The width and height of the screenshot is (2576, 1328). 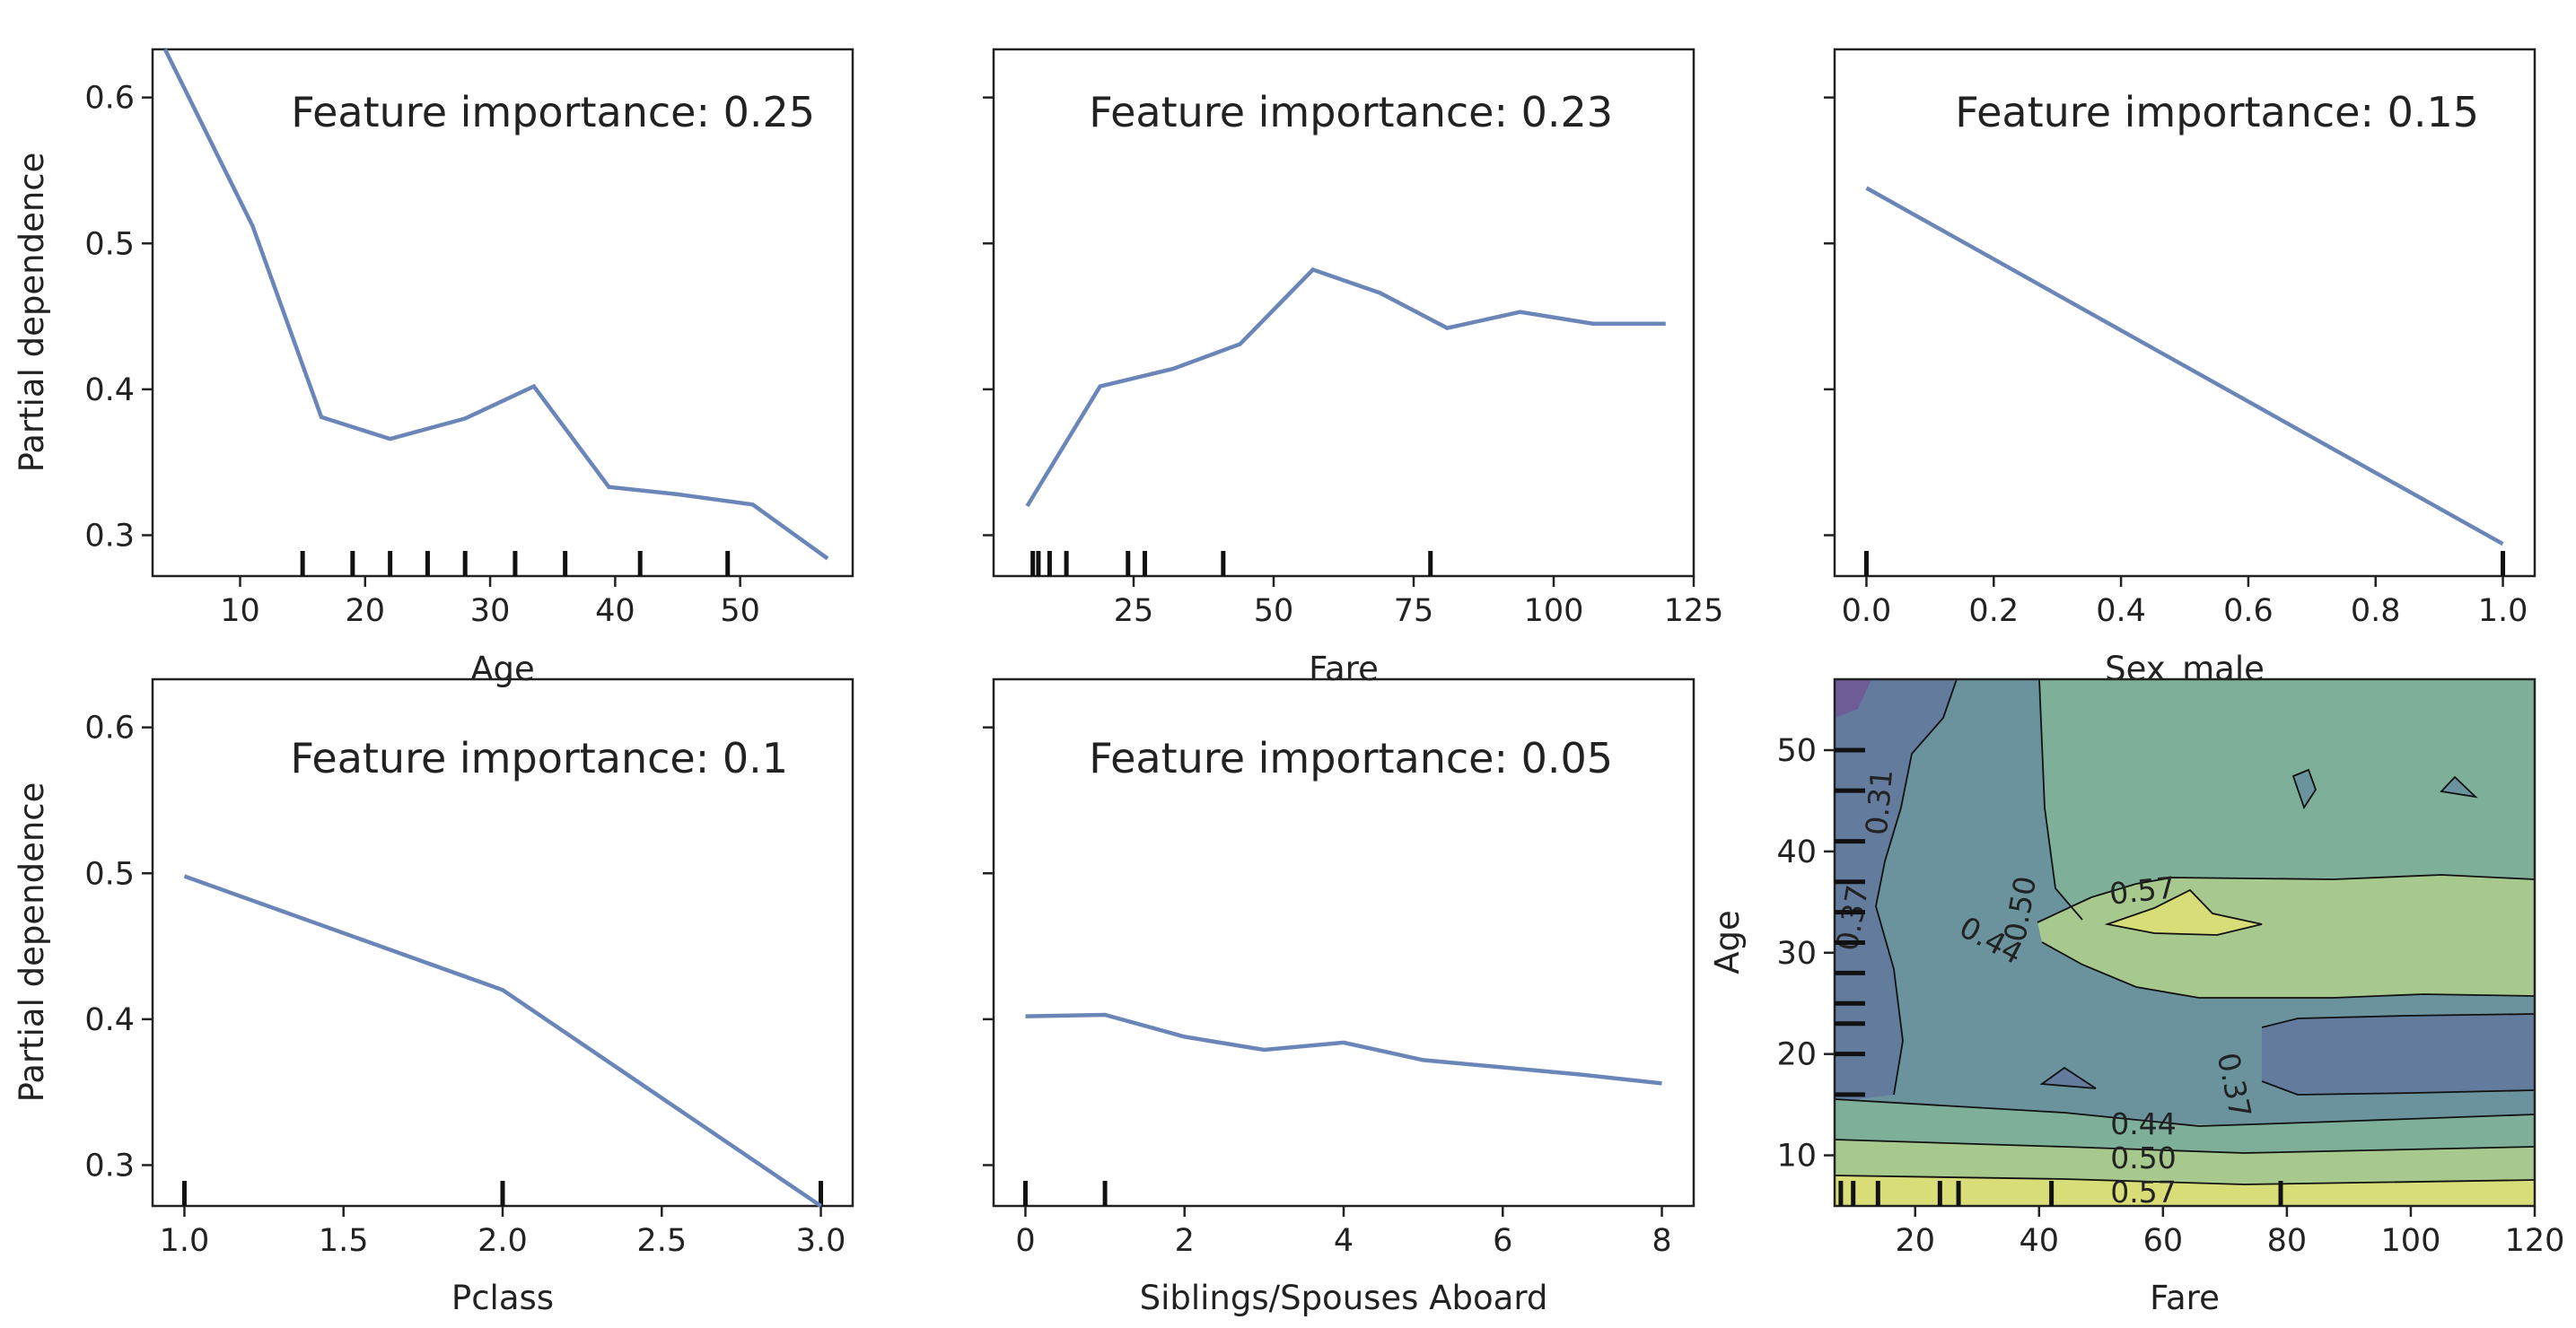 I want to click on x-axis-ticks: 25 50 75 100 125, so click(x=1419, y=603).